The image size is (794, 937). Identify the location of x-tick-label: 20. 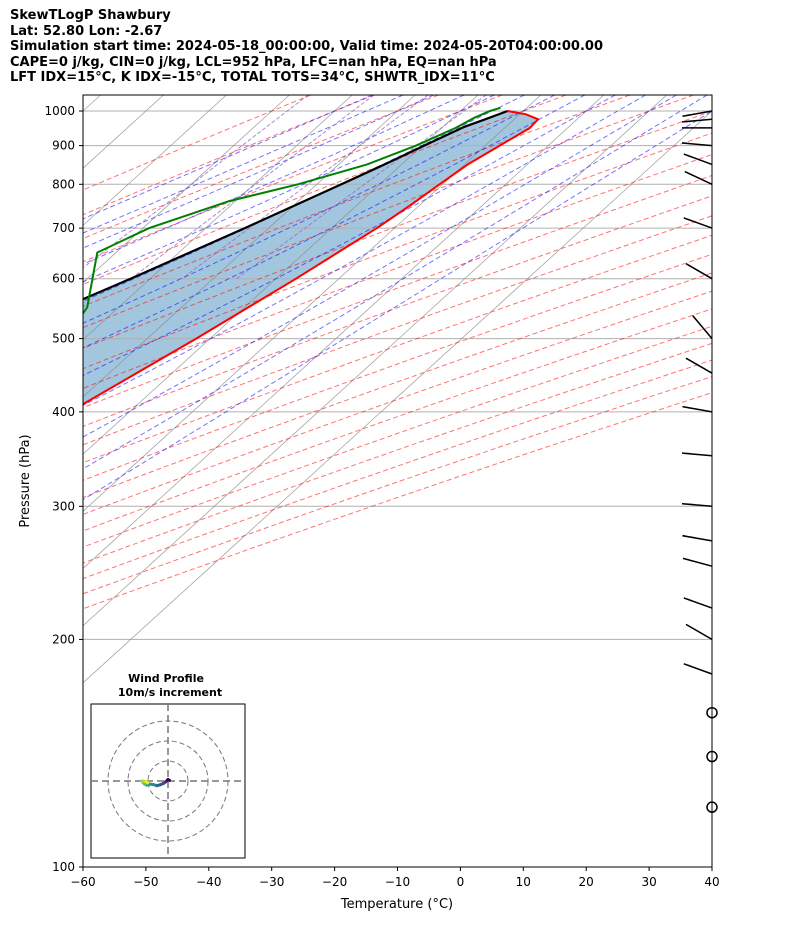
(586, 882).